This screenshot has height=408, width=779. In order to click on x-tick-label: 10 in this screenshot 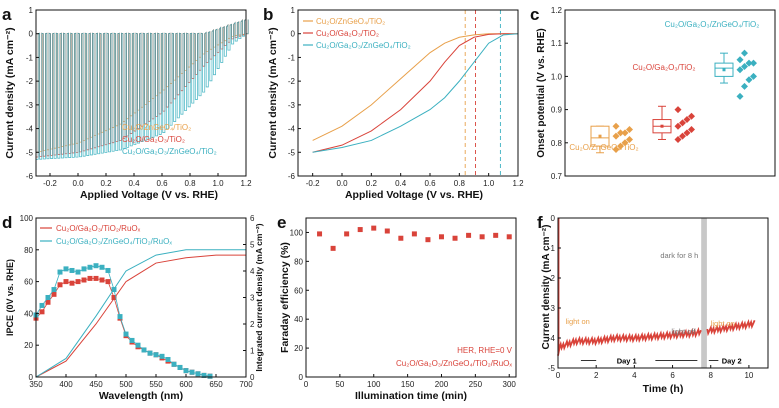, I will do `click(748, 375)`.